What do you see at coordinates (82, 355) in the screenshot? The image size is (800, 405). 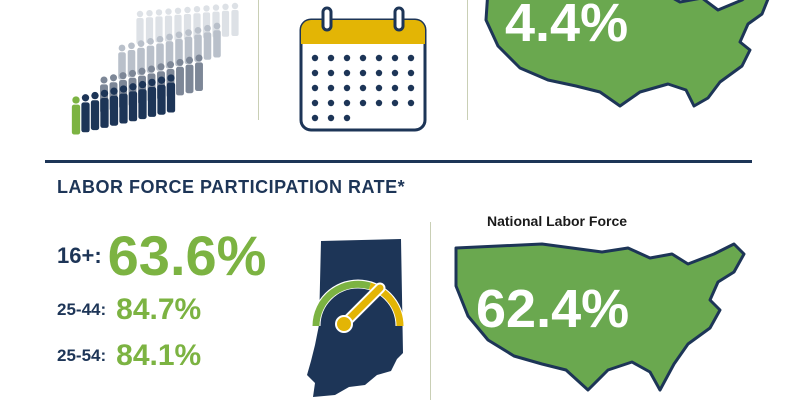 I see `rate-row-label: 25-54:` at bounding box center [82, 355].